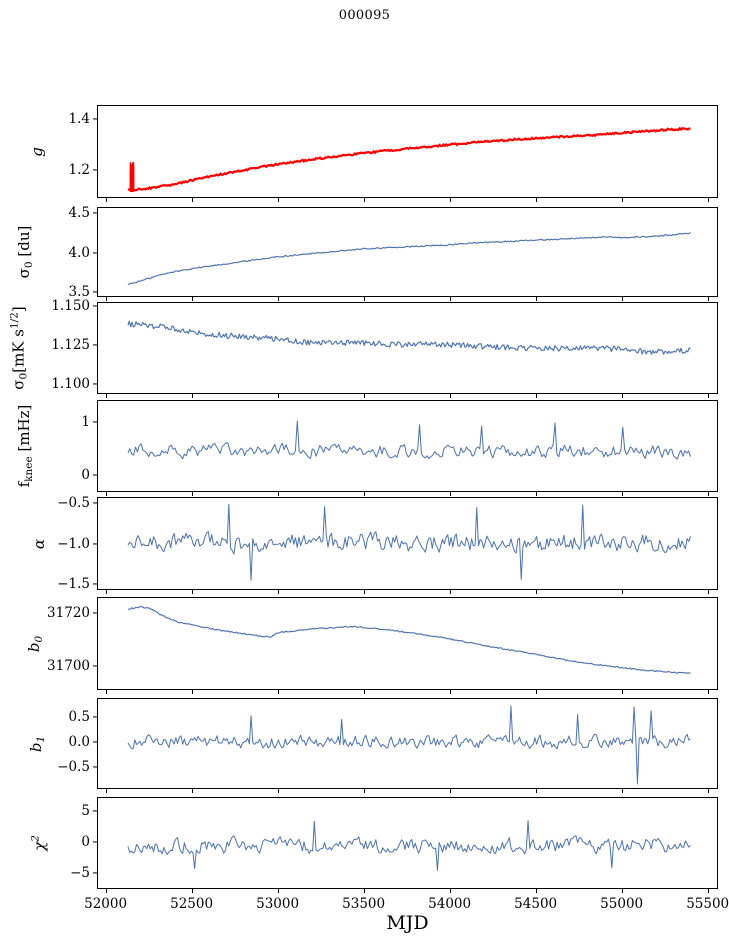 The width and height of the screenshot is (729, 944). Describe the element at coordinates (409, 259) in the screenshot. I see `data-curve-sigma0-du` at that location.